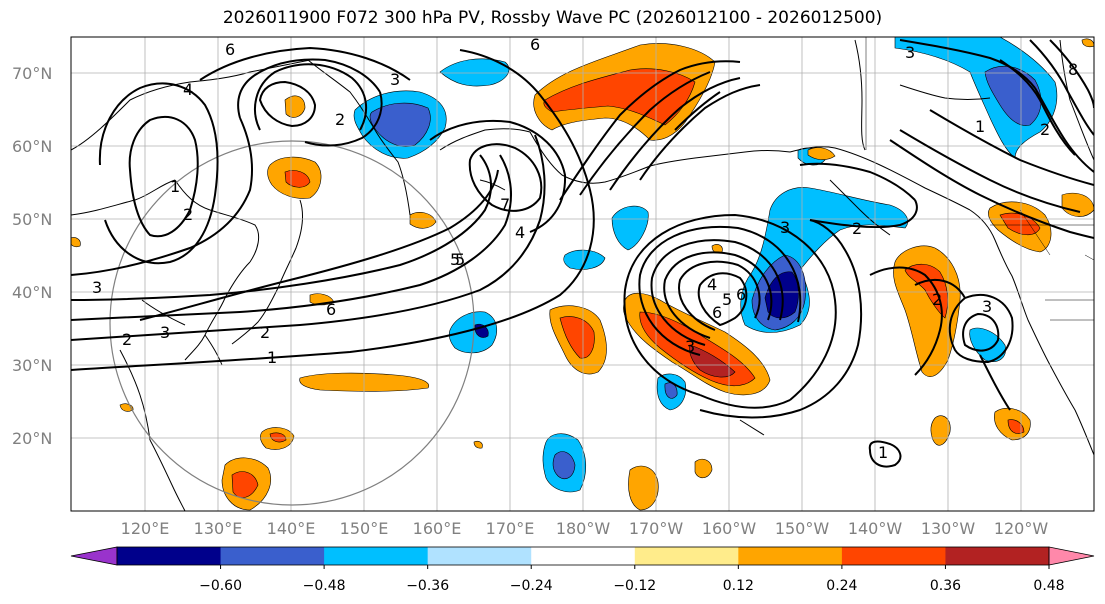 Image resolution: width=1105 pixels, height=604 pixels. I want to click on colorbar-tick-label: 0.24, so click(841, 586).